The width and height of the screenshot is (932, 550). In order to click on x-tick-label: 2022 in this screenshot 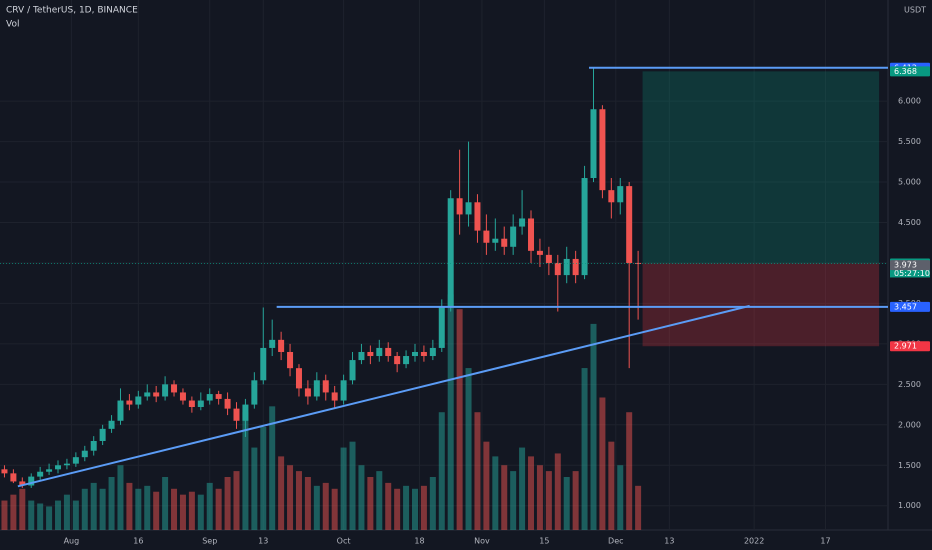, I will do `click(754, 541)`.